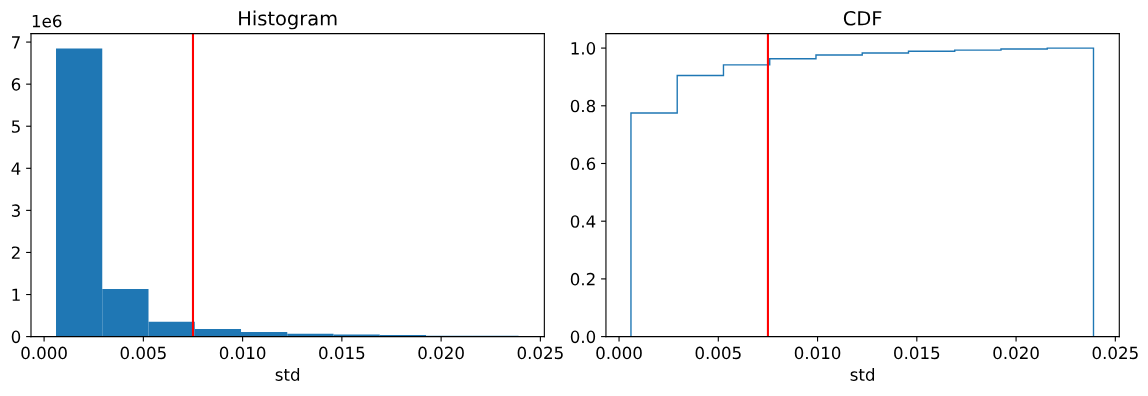 This screenshot has height=396, width=1148. What do you see at coordinates (16, 294) in the screenshot?
I see `y-tick-label: 1` at bounding box center [16, 294].